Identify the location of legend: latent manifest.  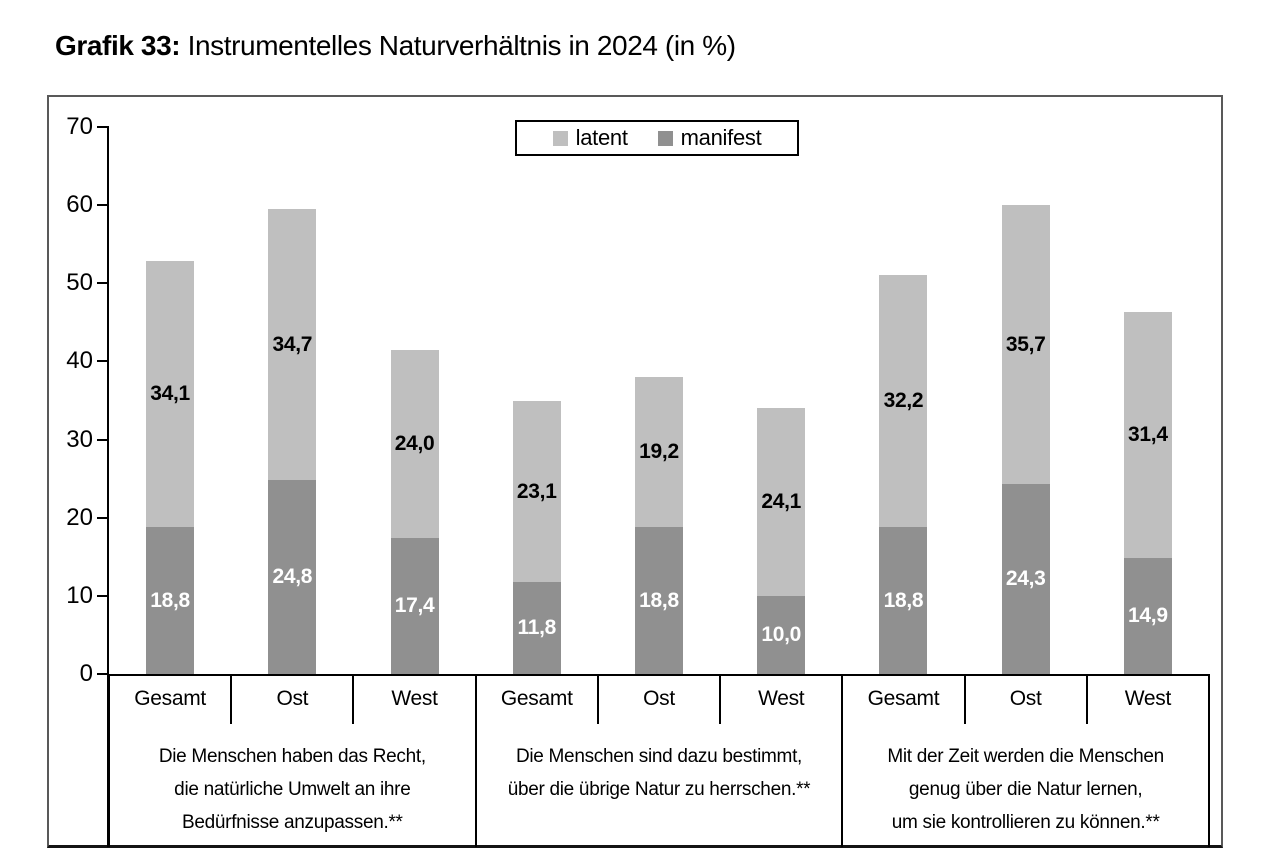
(657, 138).